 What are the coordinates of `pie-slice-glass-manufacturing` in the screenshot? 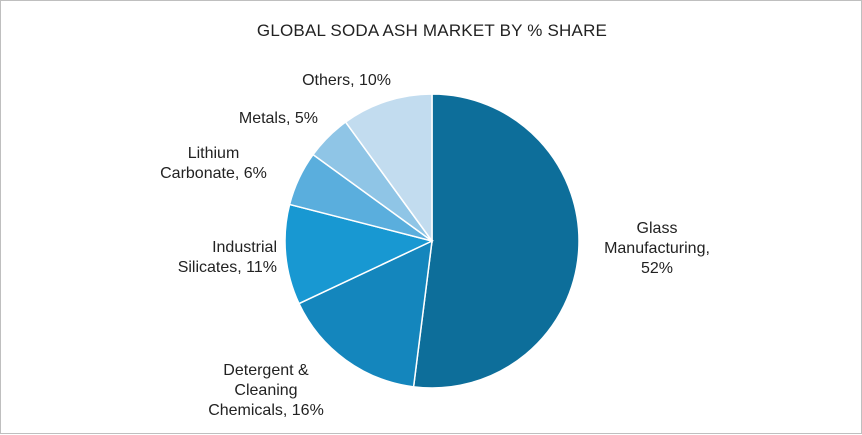 It's located at (496, 241).